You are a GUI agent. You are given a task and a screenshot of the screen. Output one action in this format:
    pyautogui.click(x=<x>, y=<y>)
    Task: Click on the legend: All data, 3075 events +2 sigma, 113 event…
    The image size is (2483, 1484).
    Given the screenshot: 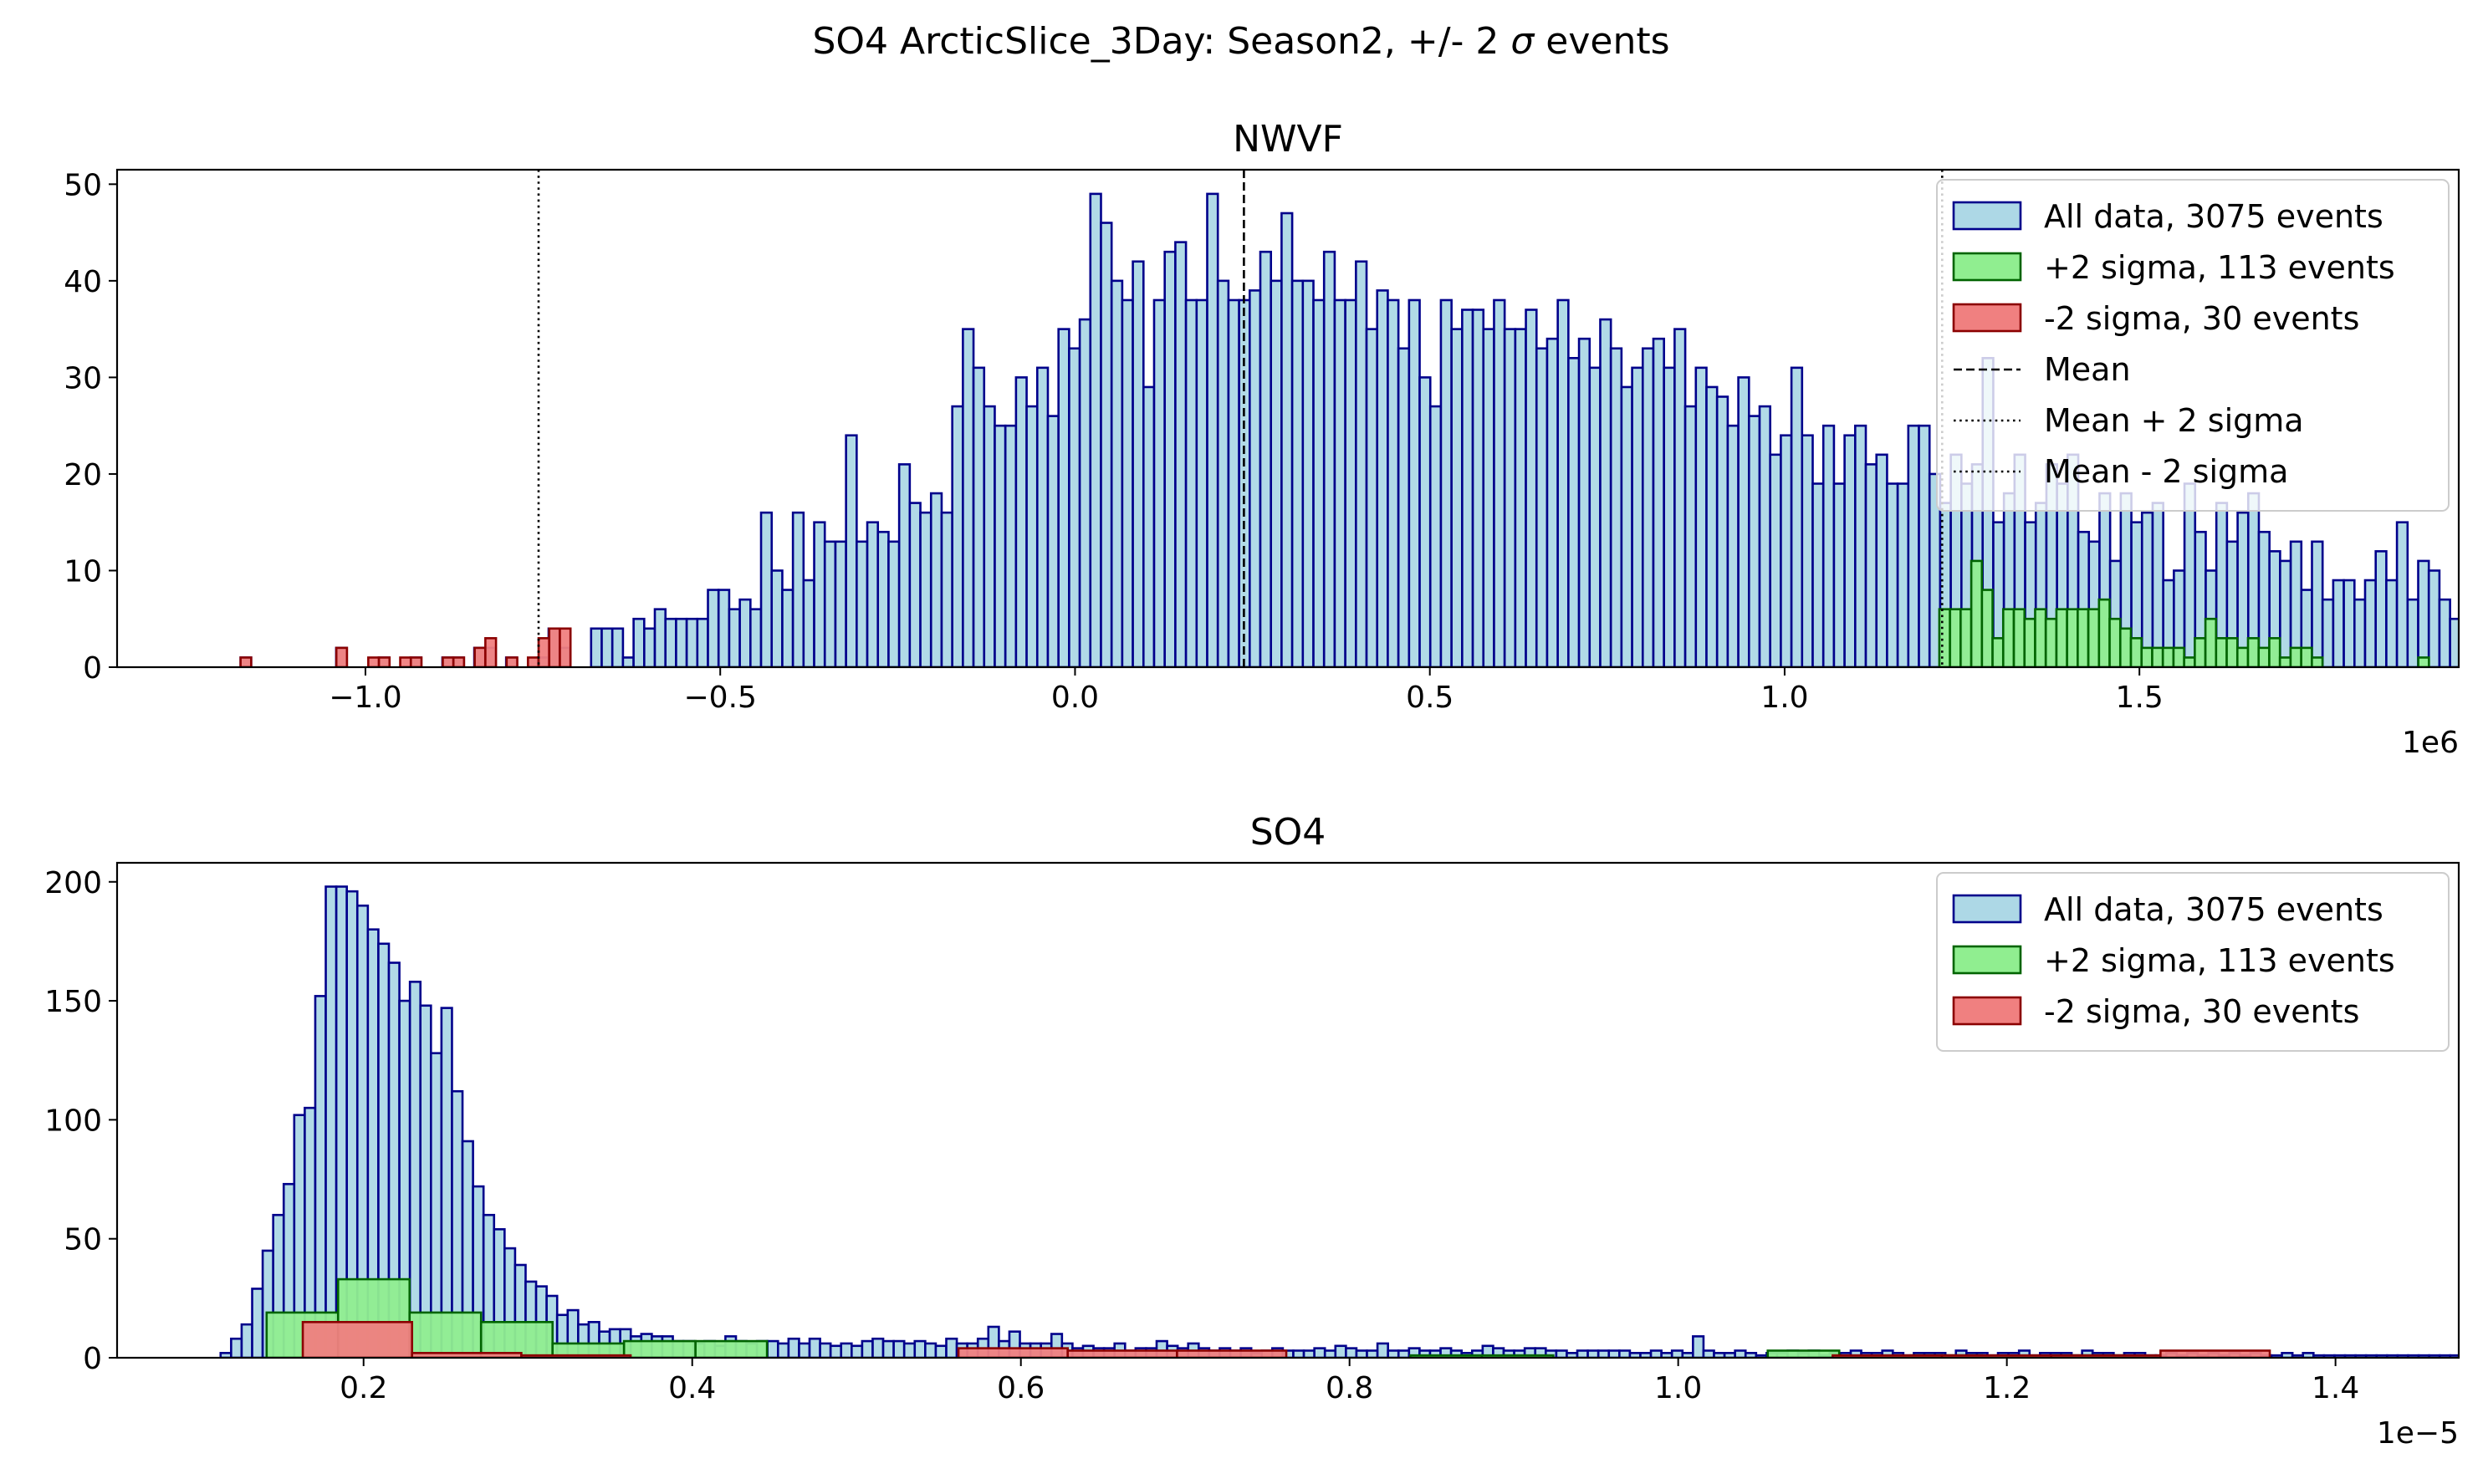 What is the action you would take?
    pyautogui.click(x=2193, y=345)
    